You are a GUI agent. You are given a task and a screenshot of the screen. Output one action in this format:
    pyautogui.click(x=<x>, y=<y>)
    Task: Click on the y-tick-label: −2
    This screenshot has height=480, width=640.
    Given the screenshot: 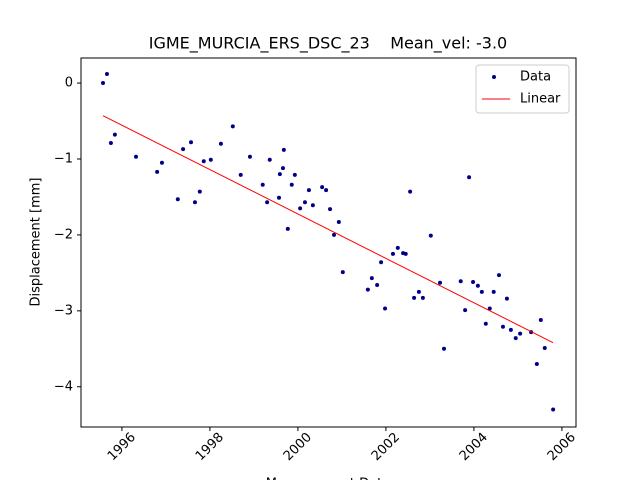 What is the action you would take?
    pyautogui.click(x=63, y=234)
    